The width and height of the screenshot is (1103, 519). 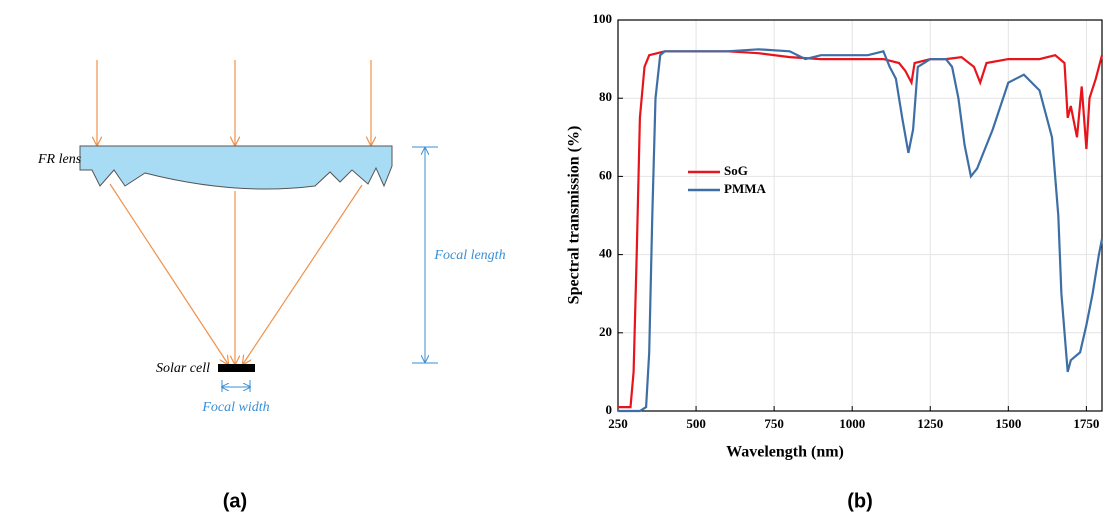 I want to click on panel-label: (b), so click(x=860, y=501).